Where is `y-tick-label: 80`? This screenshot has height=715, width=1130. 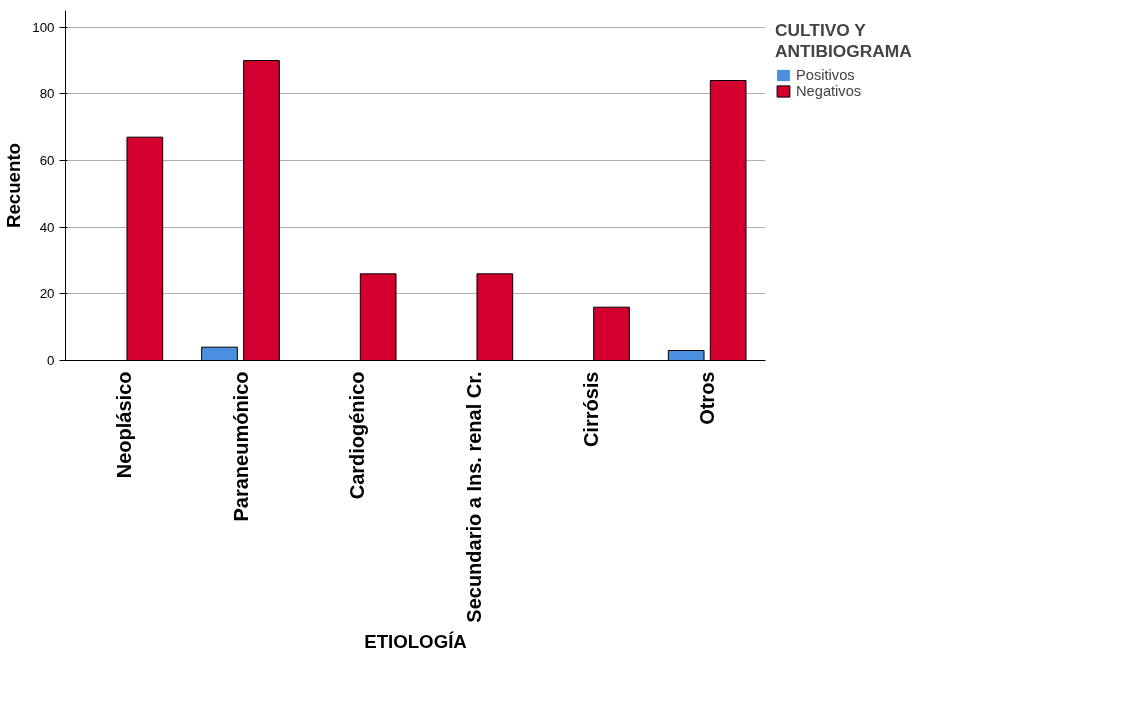
y-tick-label: 80 is located at coordinates (47, 94).